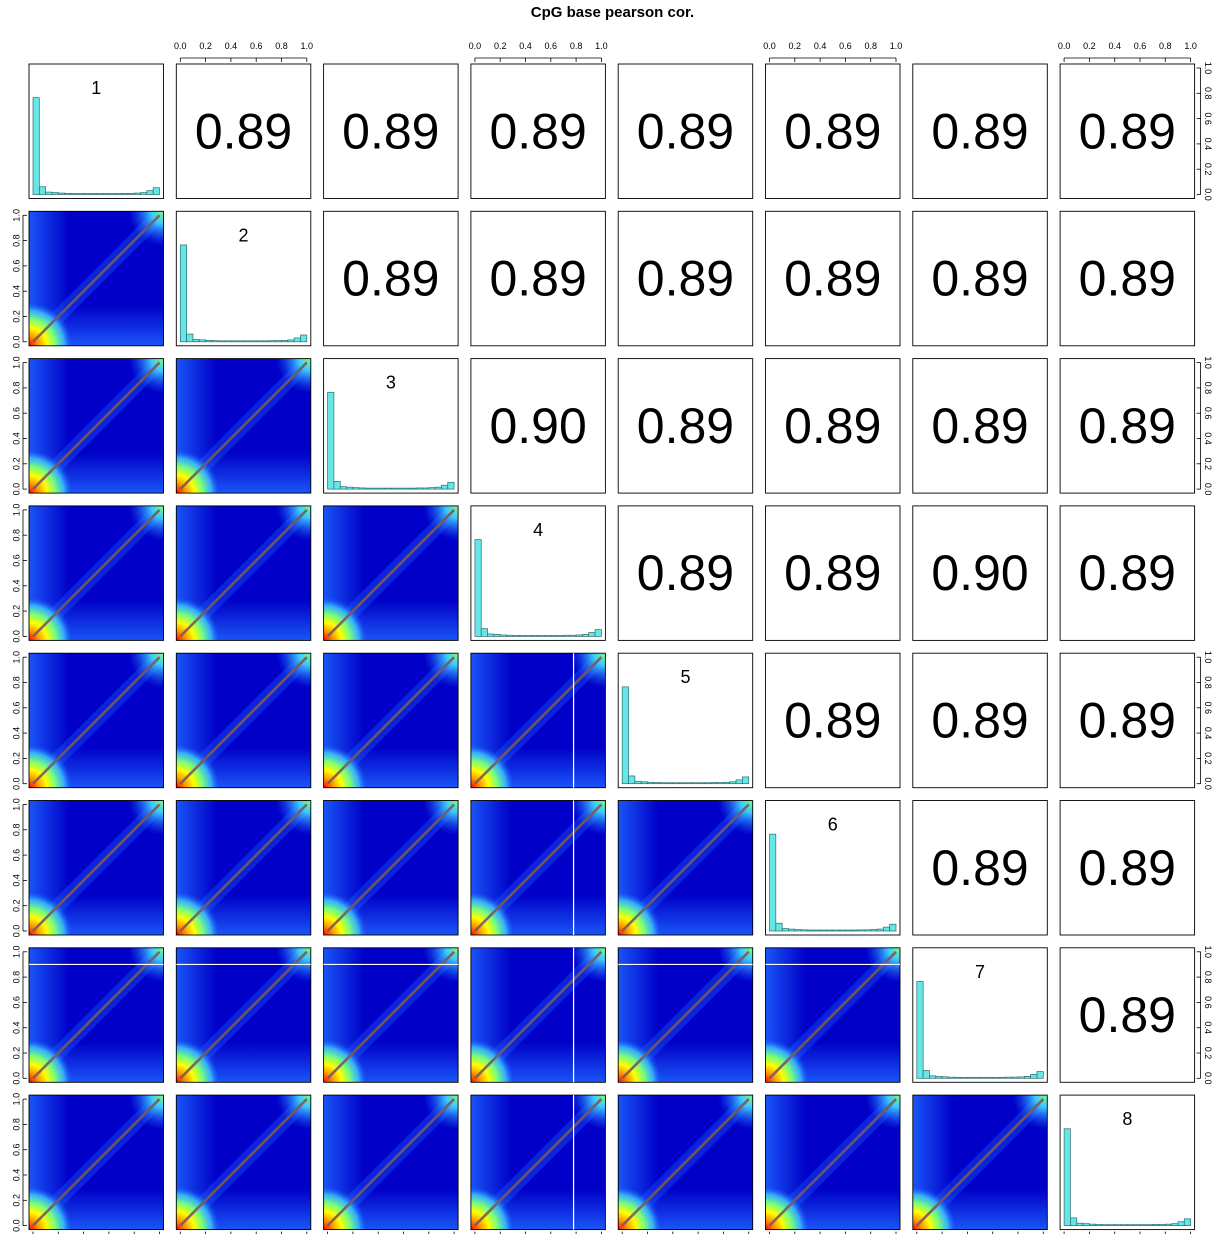 This screenshot has width=1225, height=1234. Describe the element at coordinates (1127, 278) in the screenshot. I see `correlation-panel-2-8: 0.89` at that location.